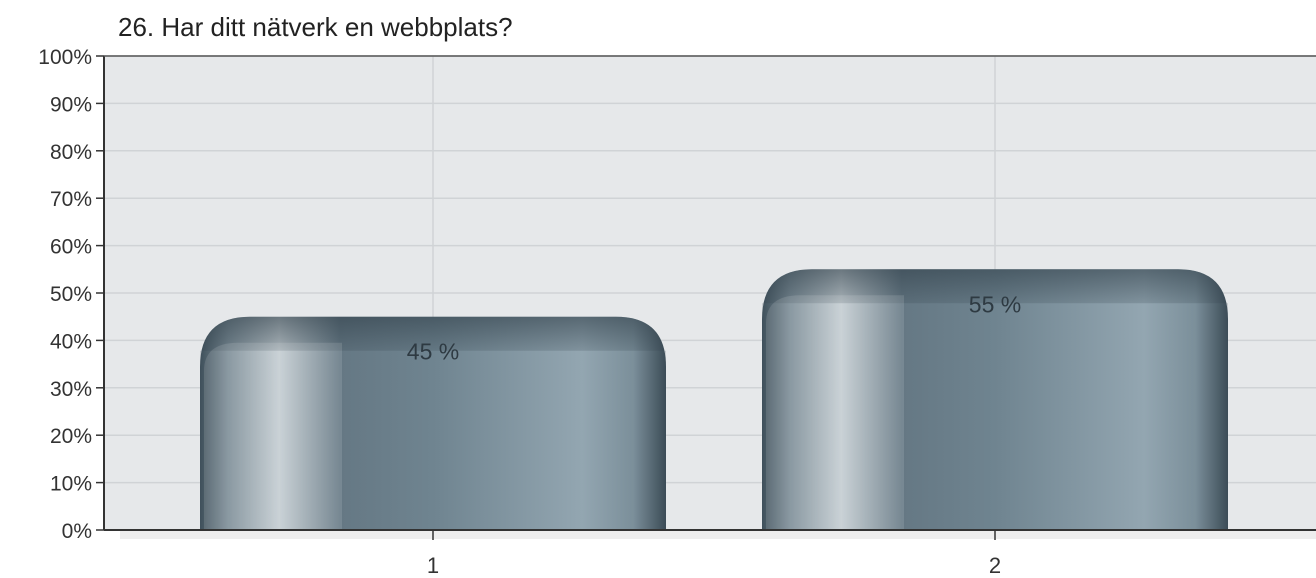  What do you see at coordinates (433, 423) in the screenshot?
I see `bar` at bounding box center [433, 423].